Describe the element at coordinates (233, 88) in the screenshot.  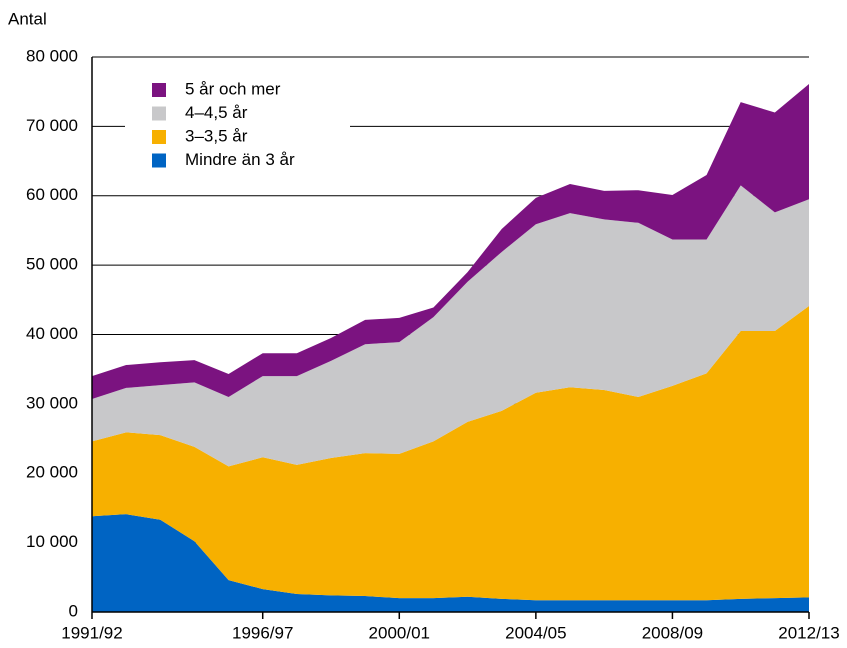
I see `legend-label: 5 år och mer` at that location.